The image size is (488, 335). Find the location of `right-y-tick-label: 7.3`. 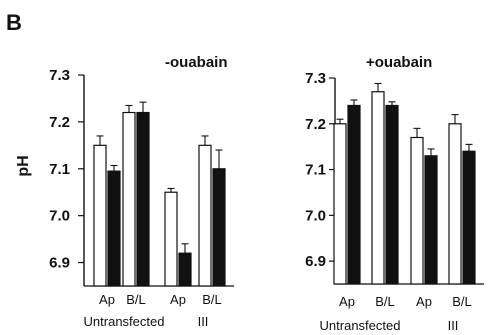

right-y-tick-label: 7.3 is located at coordinates (315, 78).